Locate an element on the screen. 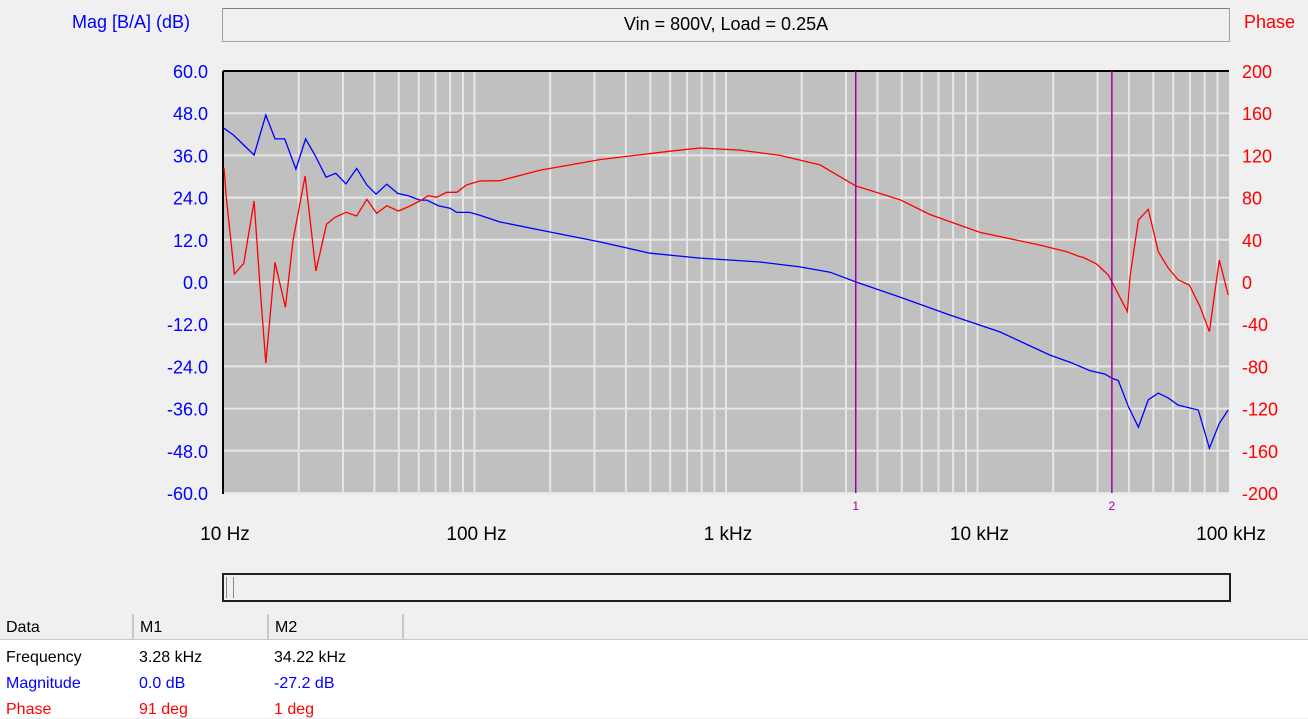 The image size is (1308, 719). right-tick-label: 80 is located at coordinates (1252, 199).